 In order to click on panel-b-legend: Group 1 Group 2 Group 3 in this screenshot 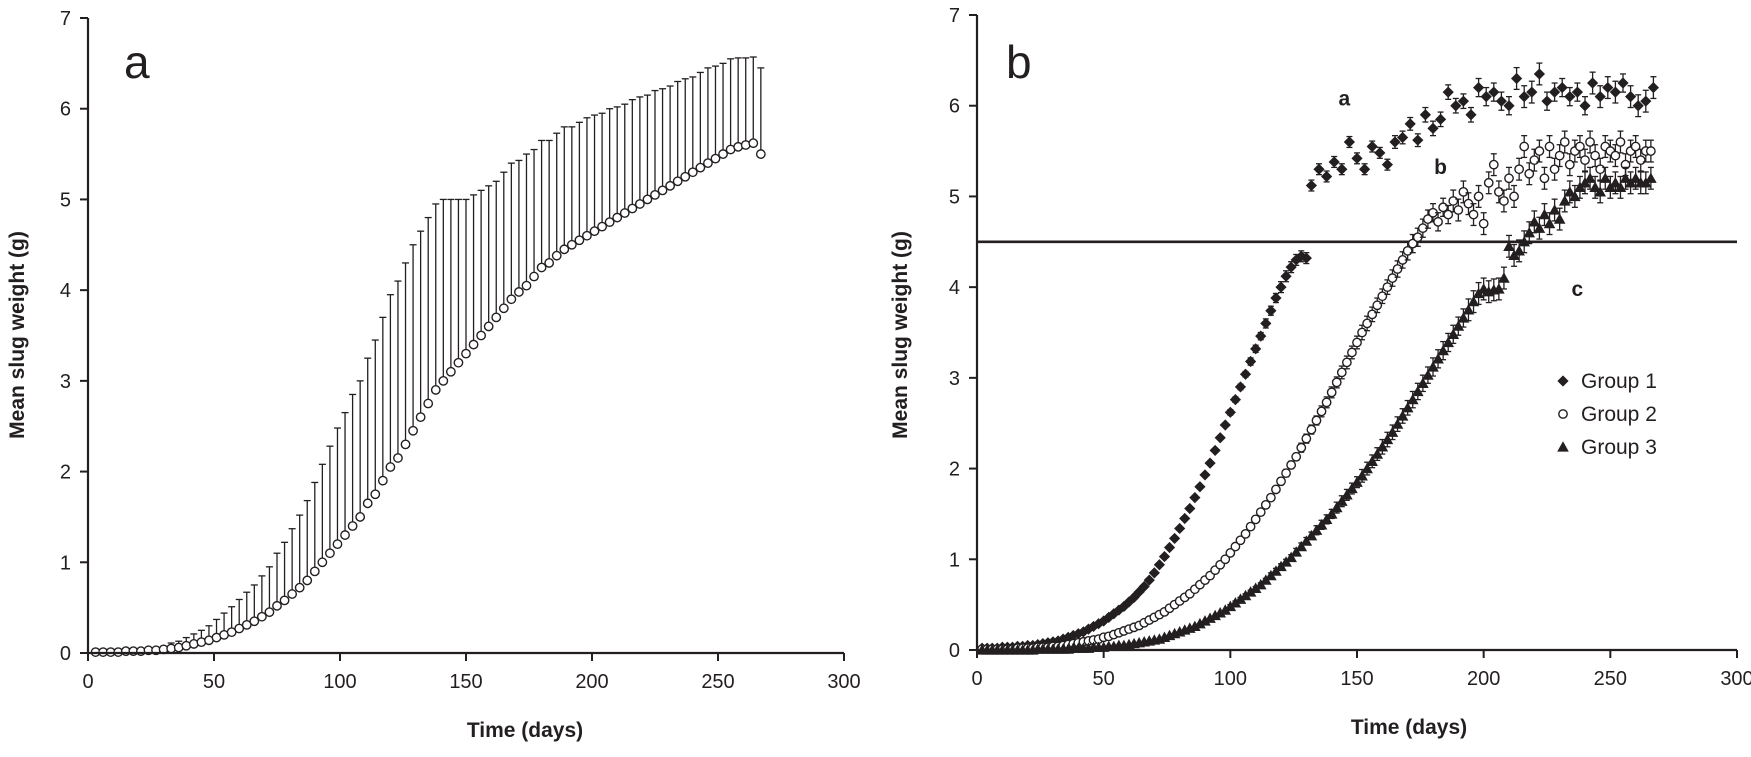, I will do `click(1607, 414)`.